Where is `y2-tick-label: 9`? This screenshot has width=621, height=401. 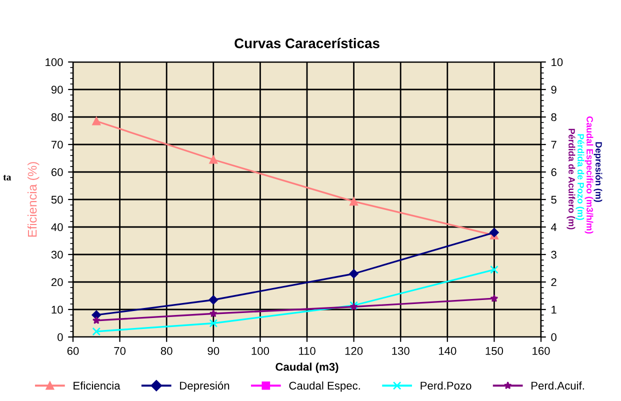
y2-tick-label: 9 is located at coordinates (553, 90).